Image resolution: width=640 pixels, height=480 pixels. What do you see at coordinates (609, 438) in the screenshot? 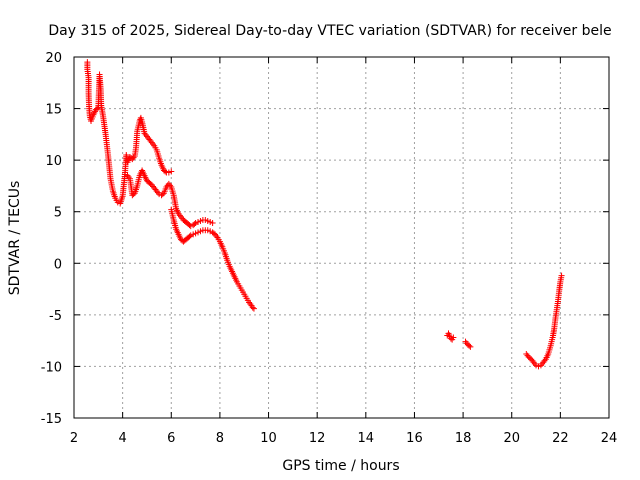
I see `x-tick-label: 24` at bounding box center [609, 438].